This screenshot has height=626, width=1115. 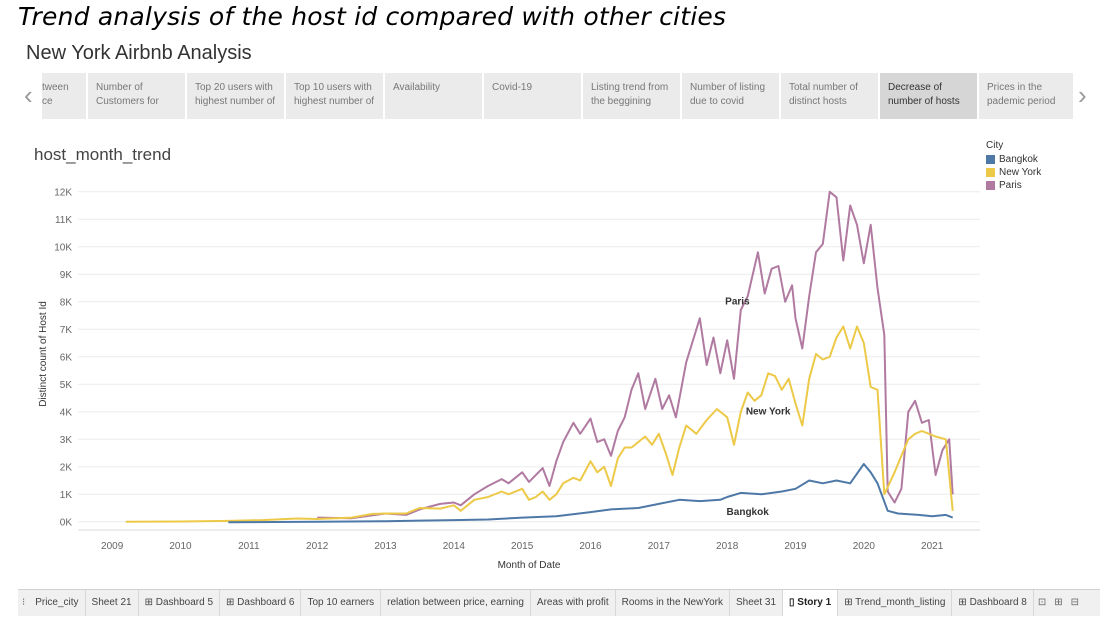 What do you see at coordinates (180, 603) in the screenshot?
I see `sheet-tab: ⊞ Dashboard 5` at bounding box center [180, 603].